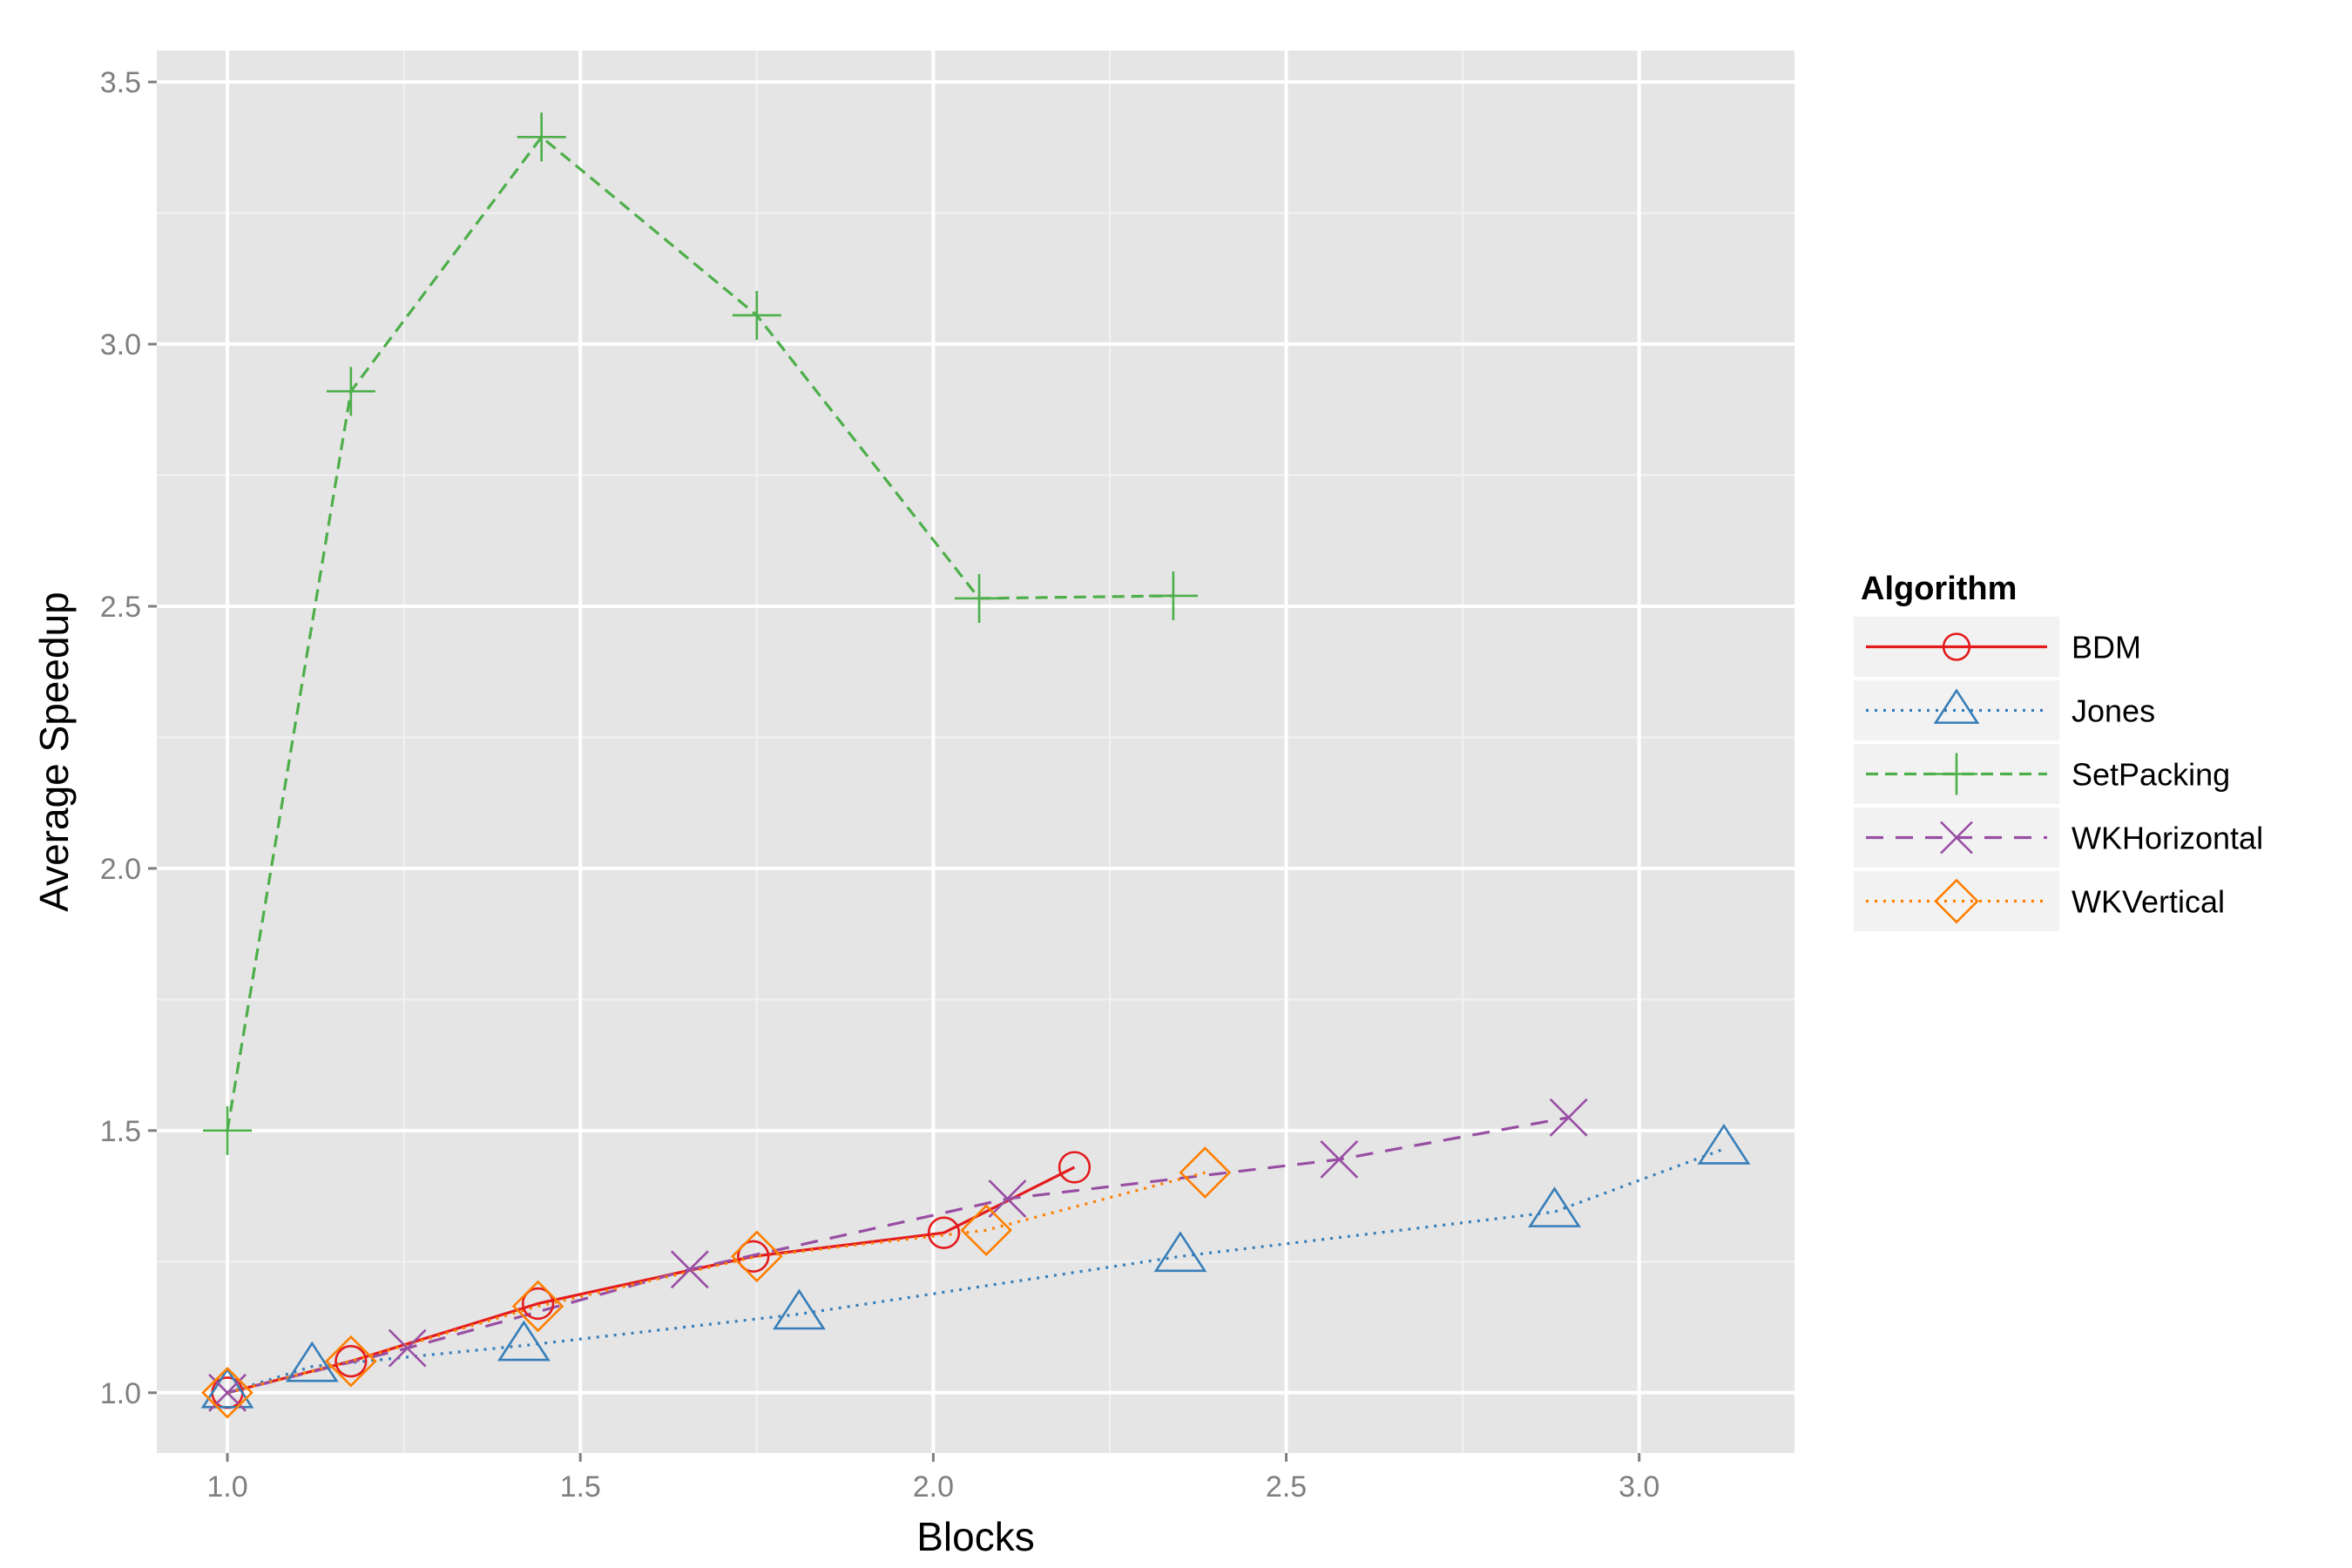 This screenshot has width=2352, height=1568. What do you see at coordinates (2113, 711) in the screenshot?
I see `legend-label-jones: Jones` at bounding box center [2113, 711].